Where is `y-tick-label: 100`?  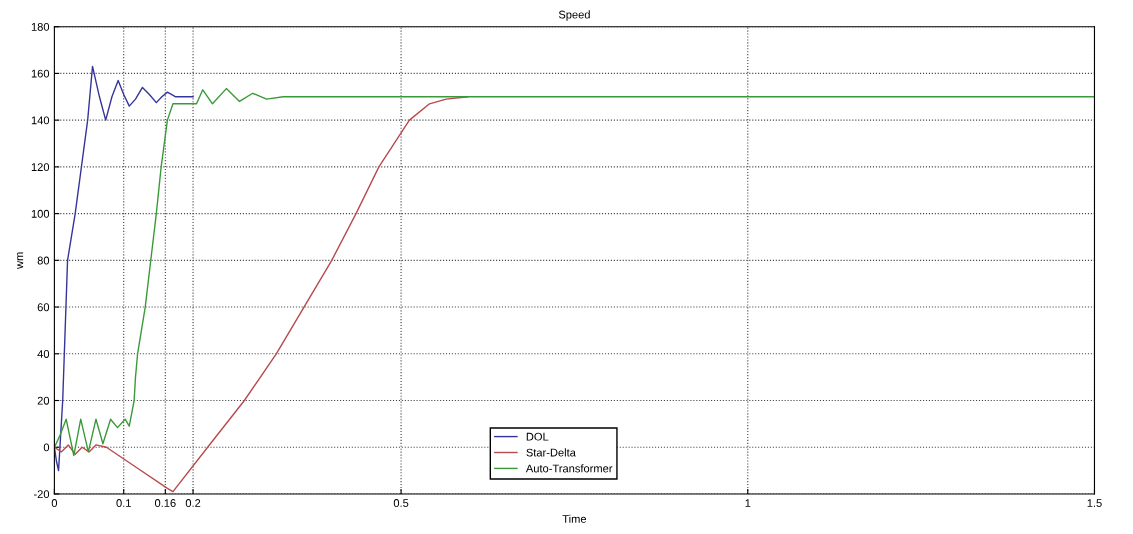 y-tick-label: 100 is located at coordinates (40, 213).